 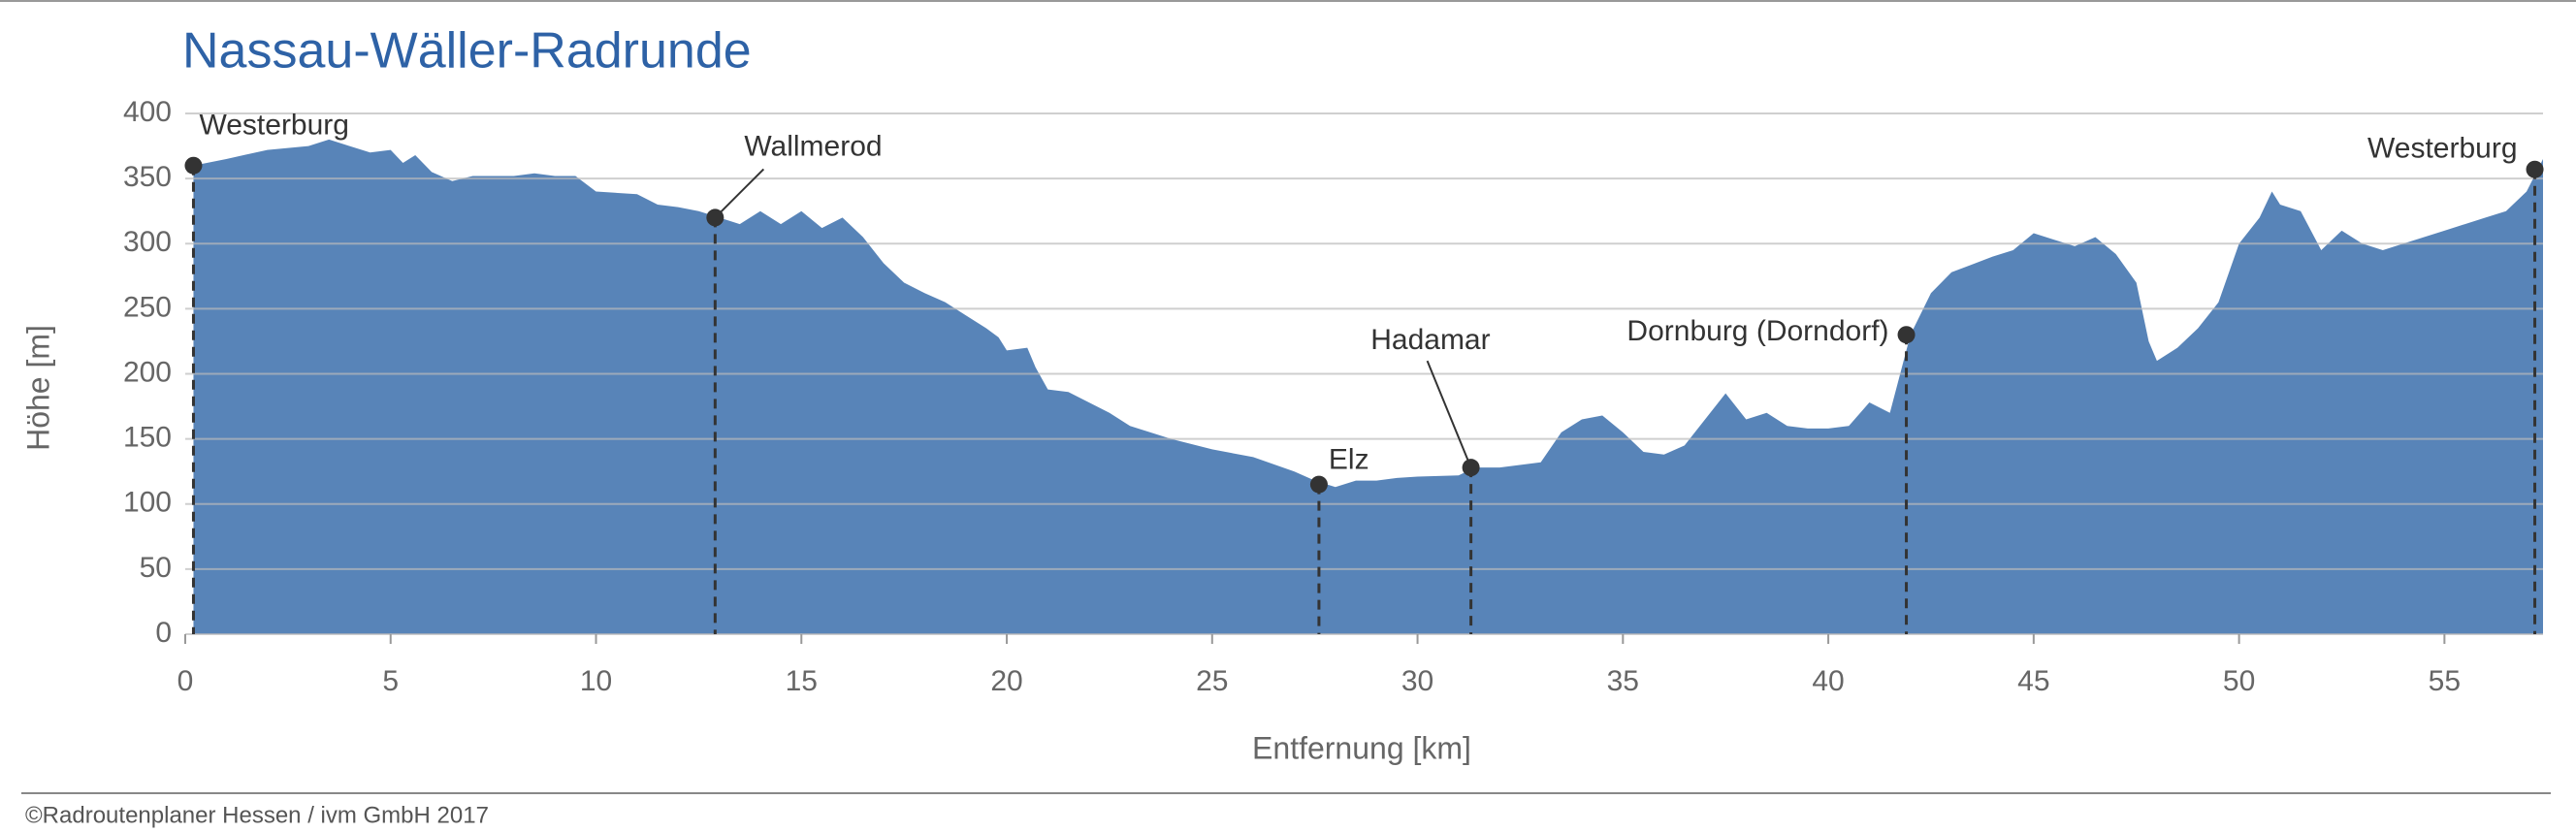 What do you see at coordinates (185, 681) in the screenshot?
I see `x-tick-label: 0` at bounding box center [185, 681].